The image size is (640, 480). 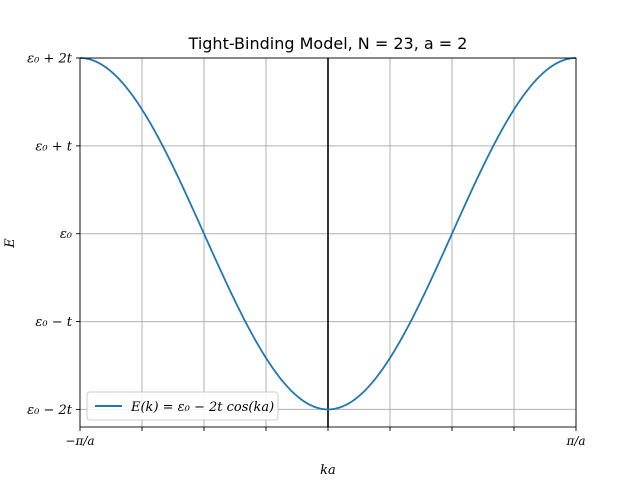 What do you see at coordinates (328, 470) in the screenshot?
I see `x-axis-label: ka` at bounding box center [328, 470].